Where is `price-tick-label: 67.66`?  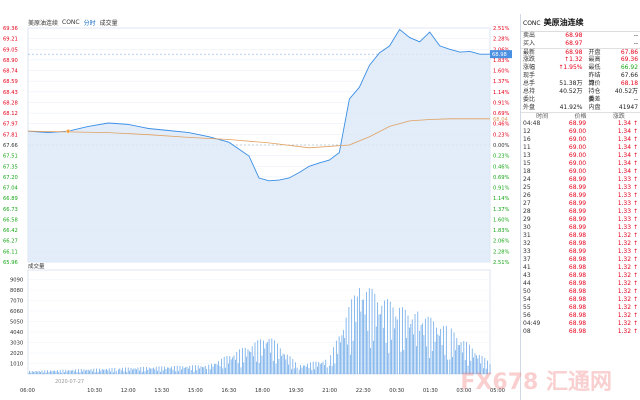 price-tick-label: 67.66 is located at coordinates (10, 146).